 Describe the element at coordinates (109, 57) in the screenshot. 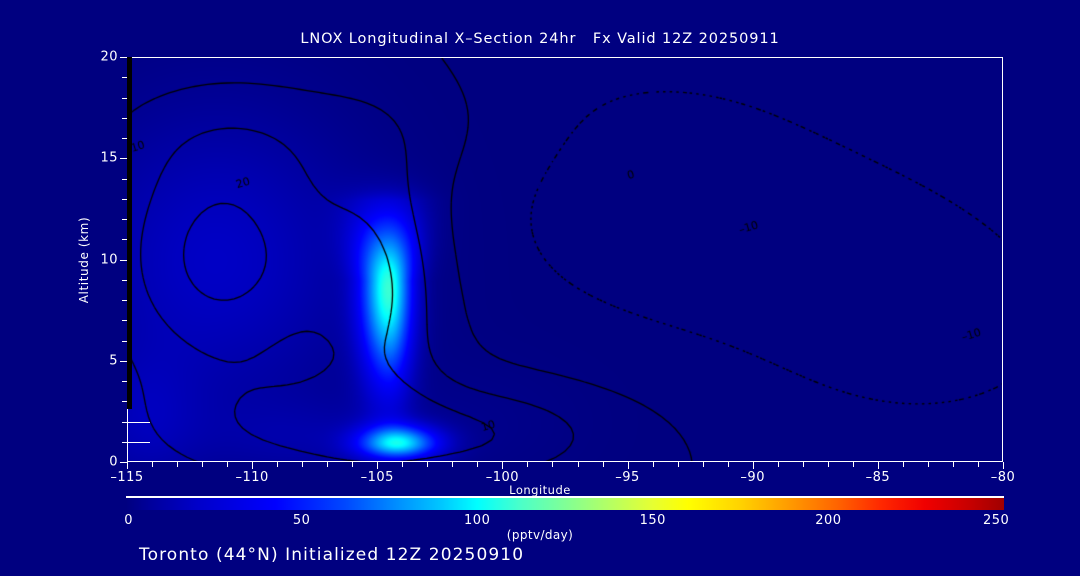

I see `y-axis-tick-label: 20` at that location.